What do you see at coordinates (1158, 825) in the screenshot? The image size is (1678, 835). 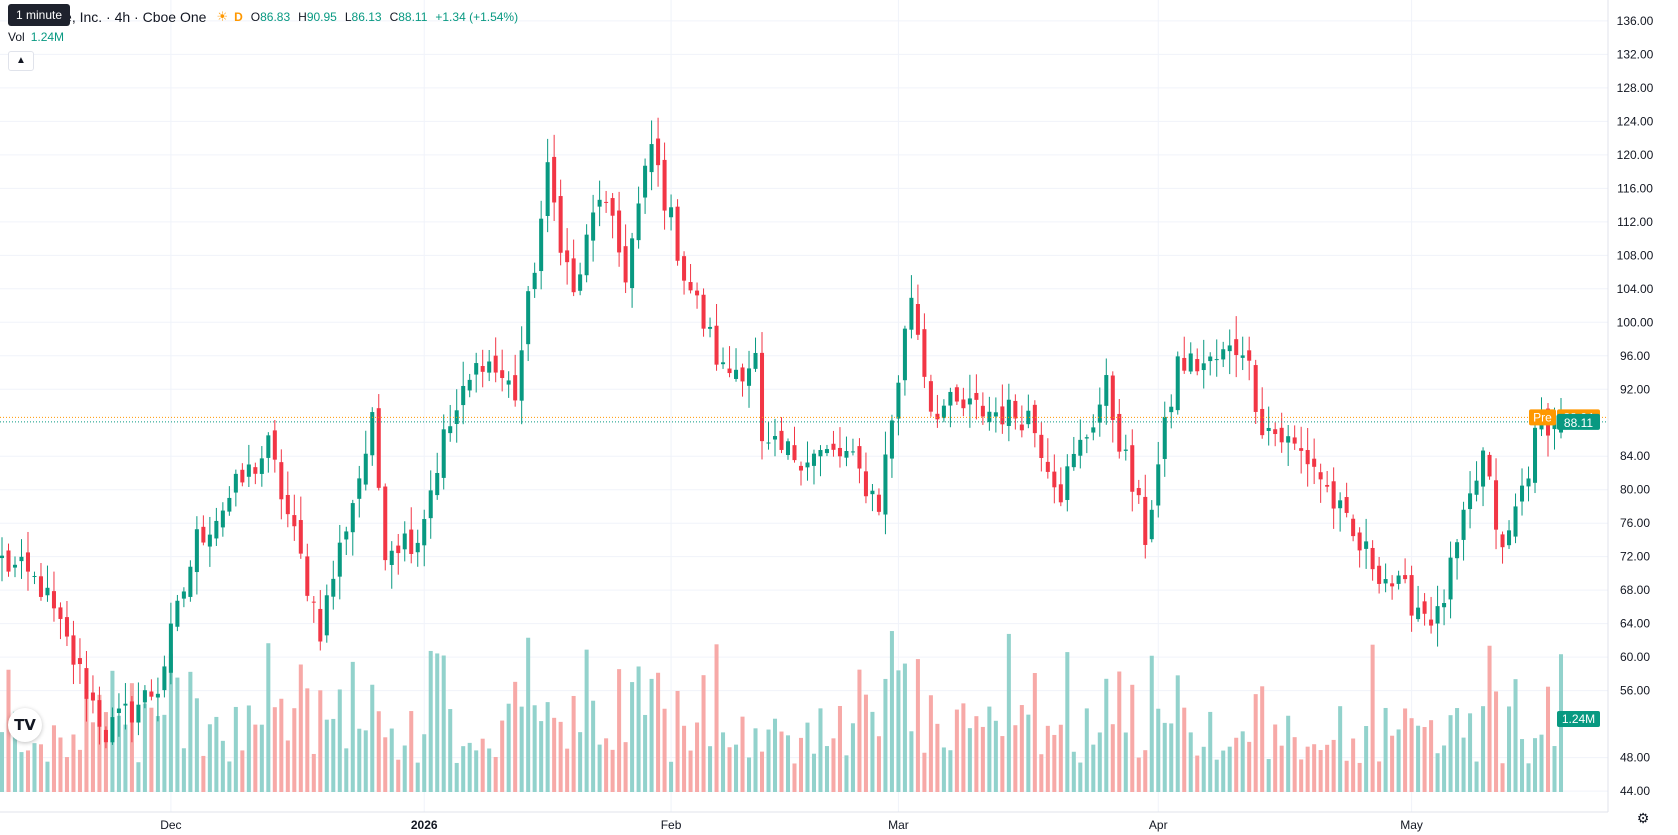 I see `time-tick-label: Apr` at bounding box center [1158, 825].